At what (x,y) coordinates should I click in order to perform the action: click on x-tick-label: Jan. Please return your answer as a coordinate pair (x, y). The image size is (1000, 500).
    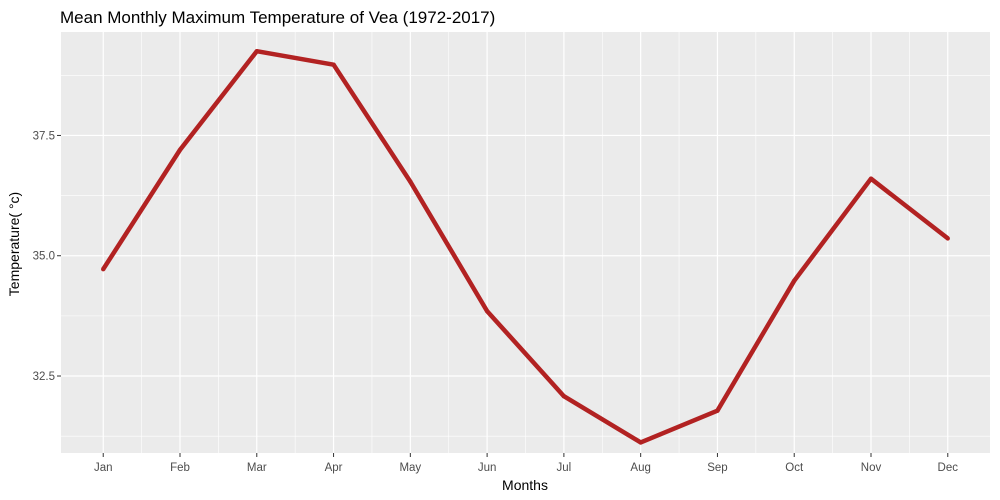
    Looking at the image, I should click on (103, 468).